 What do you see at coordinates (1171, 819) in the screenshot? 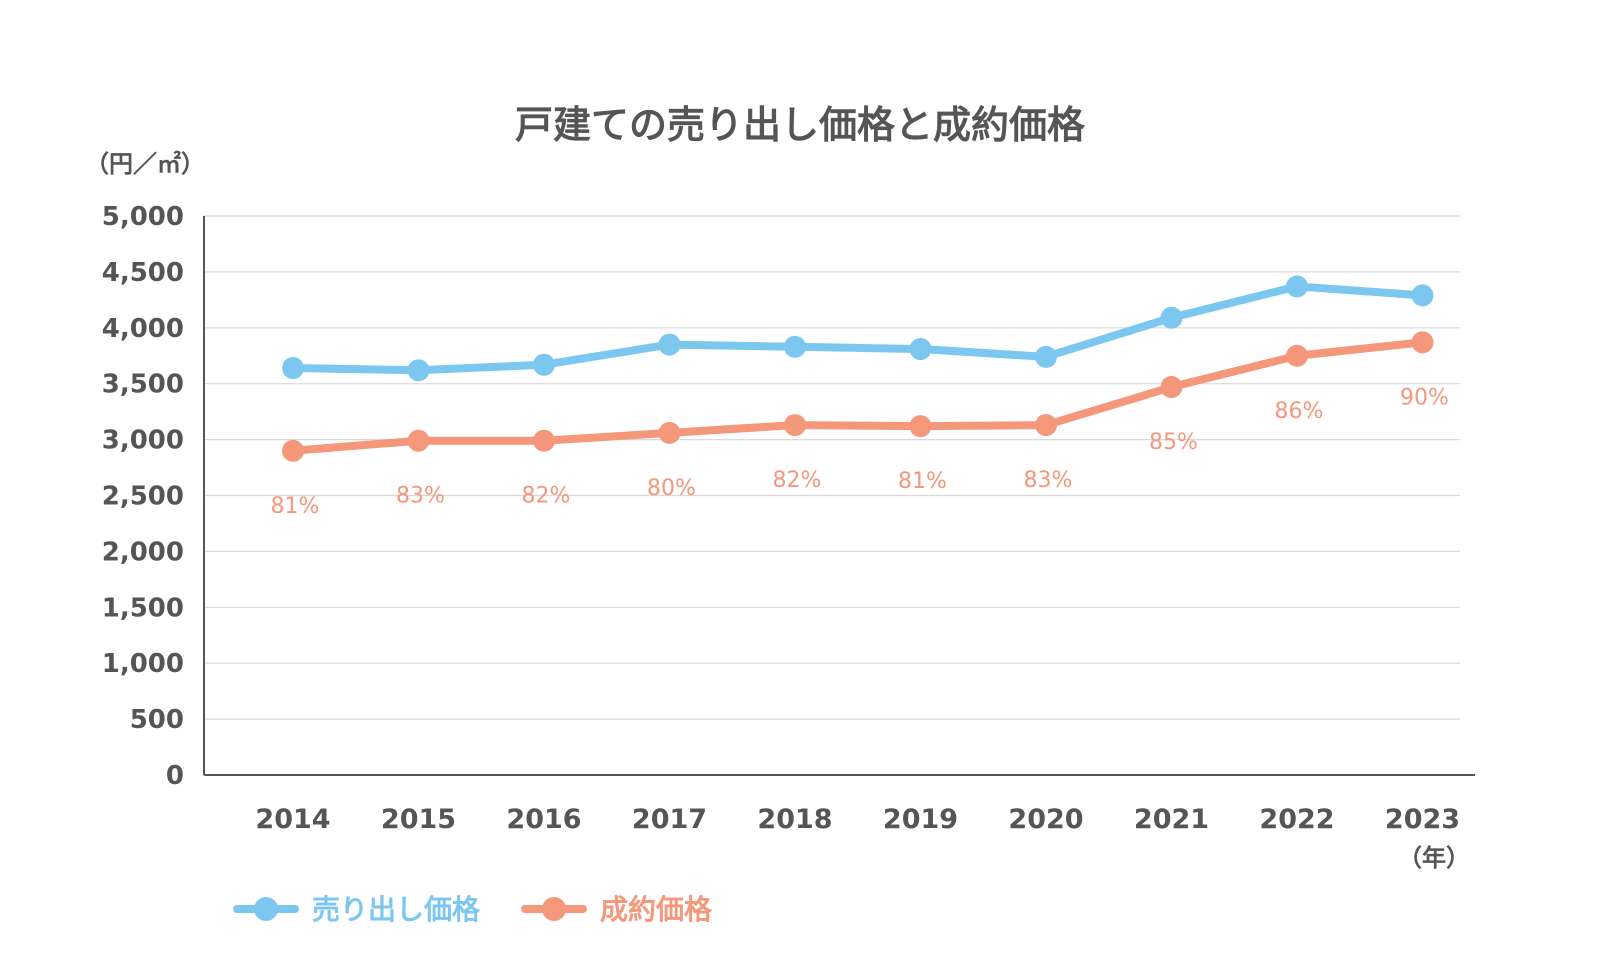
I see `x-tick-label: 2021` at bounding box center [1171, 819].